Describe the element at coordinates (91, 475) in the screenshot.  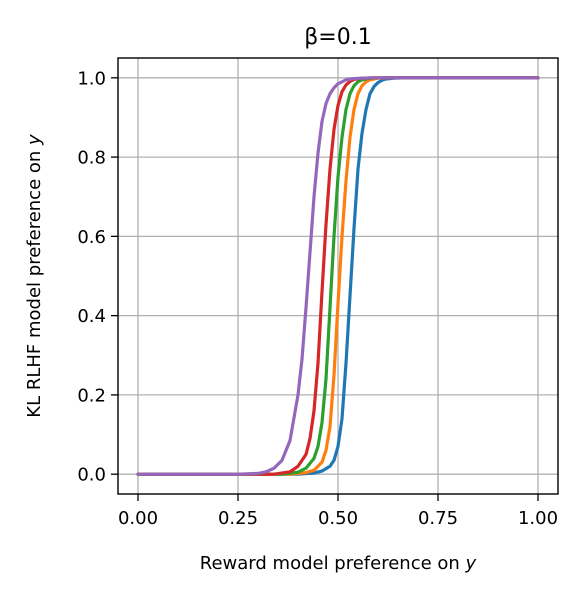
I see `y-tick-label: 0.0` at that location.